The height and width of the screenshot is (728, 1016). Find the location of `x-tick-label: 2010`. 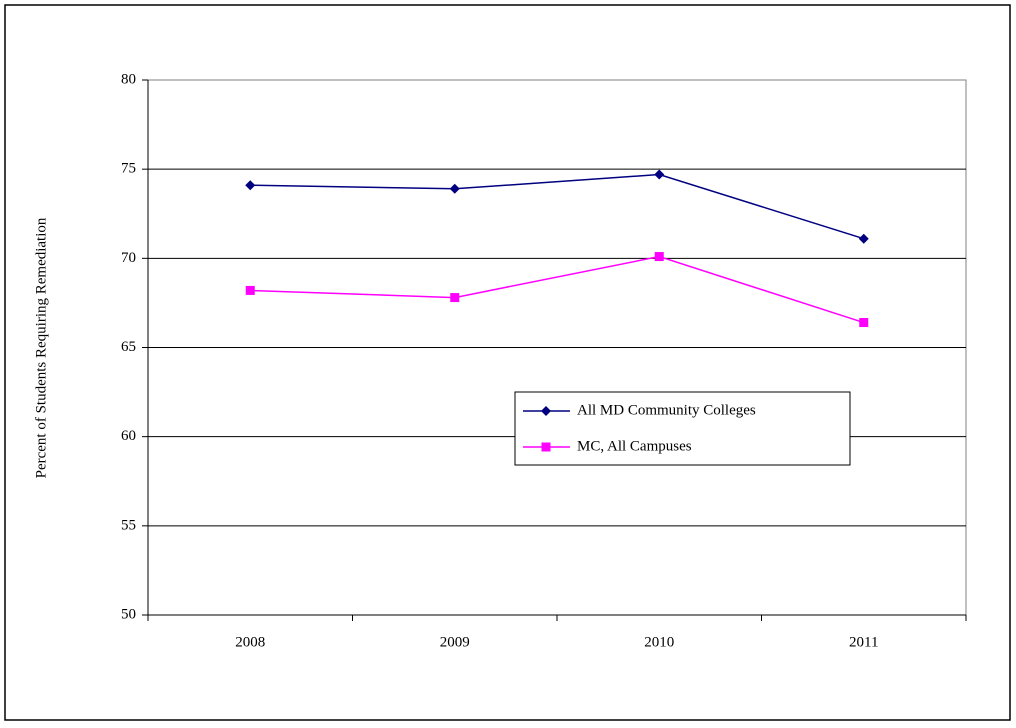

x-tick-label: 2010 is located at coordinates (659, 642).